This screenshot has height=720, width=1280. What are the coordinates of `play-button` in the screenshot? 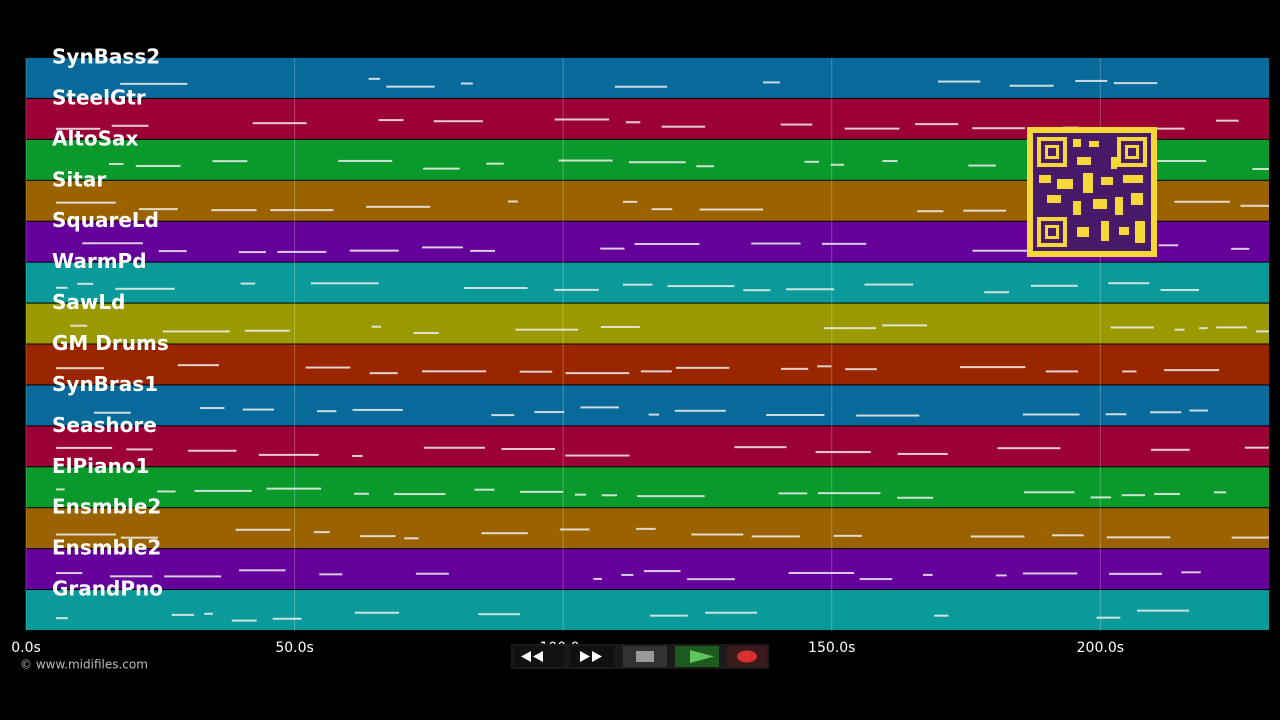 It's located at (697, 656).